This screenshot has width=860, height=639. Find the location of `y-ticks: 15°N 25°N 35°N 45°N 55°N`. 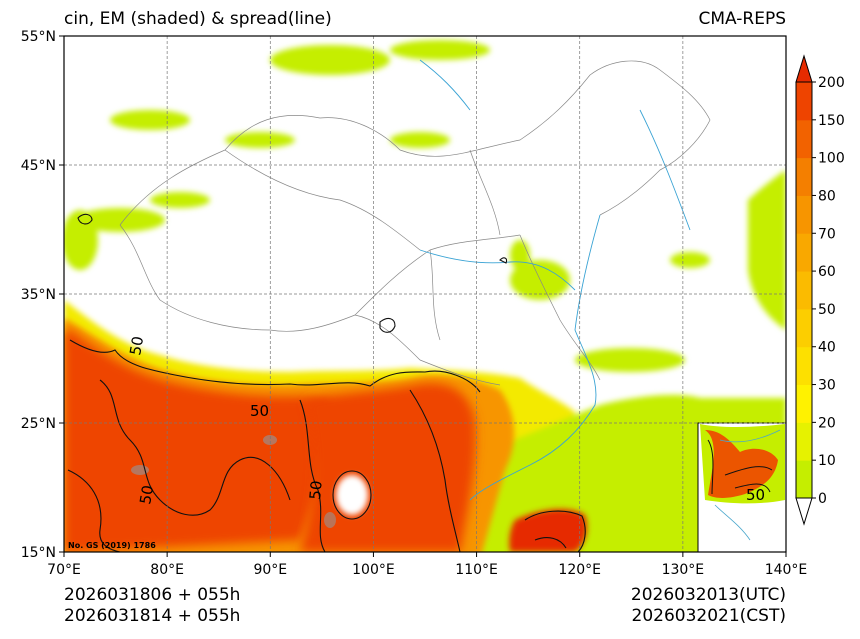

y-ticks: 15°N 25°N 35°N 45°N 55°N is located at coordinates (42, 295).